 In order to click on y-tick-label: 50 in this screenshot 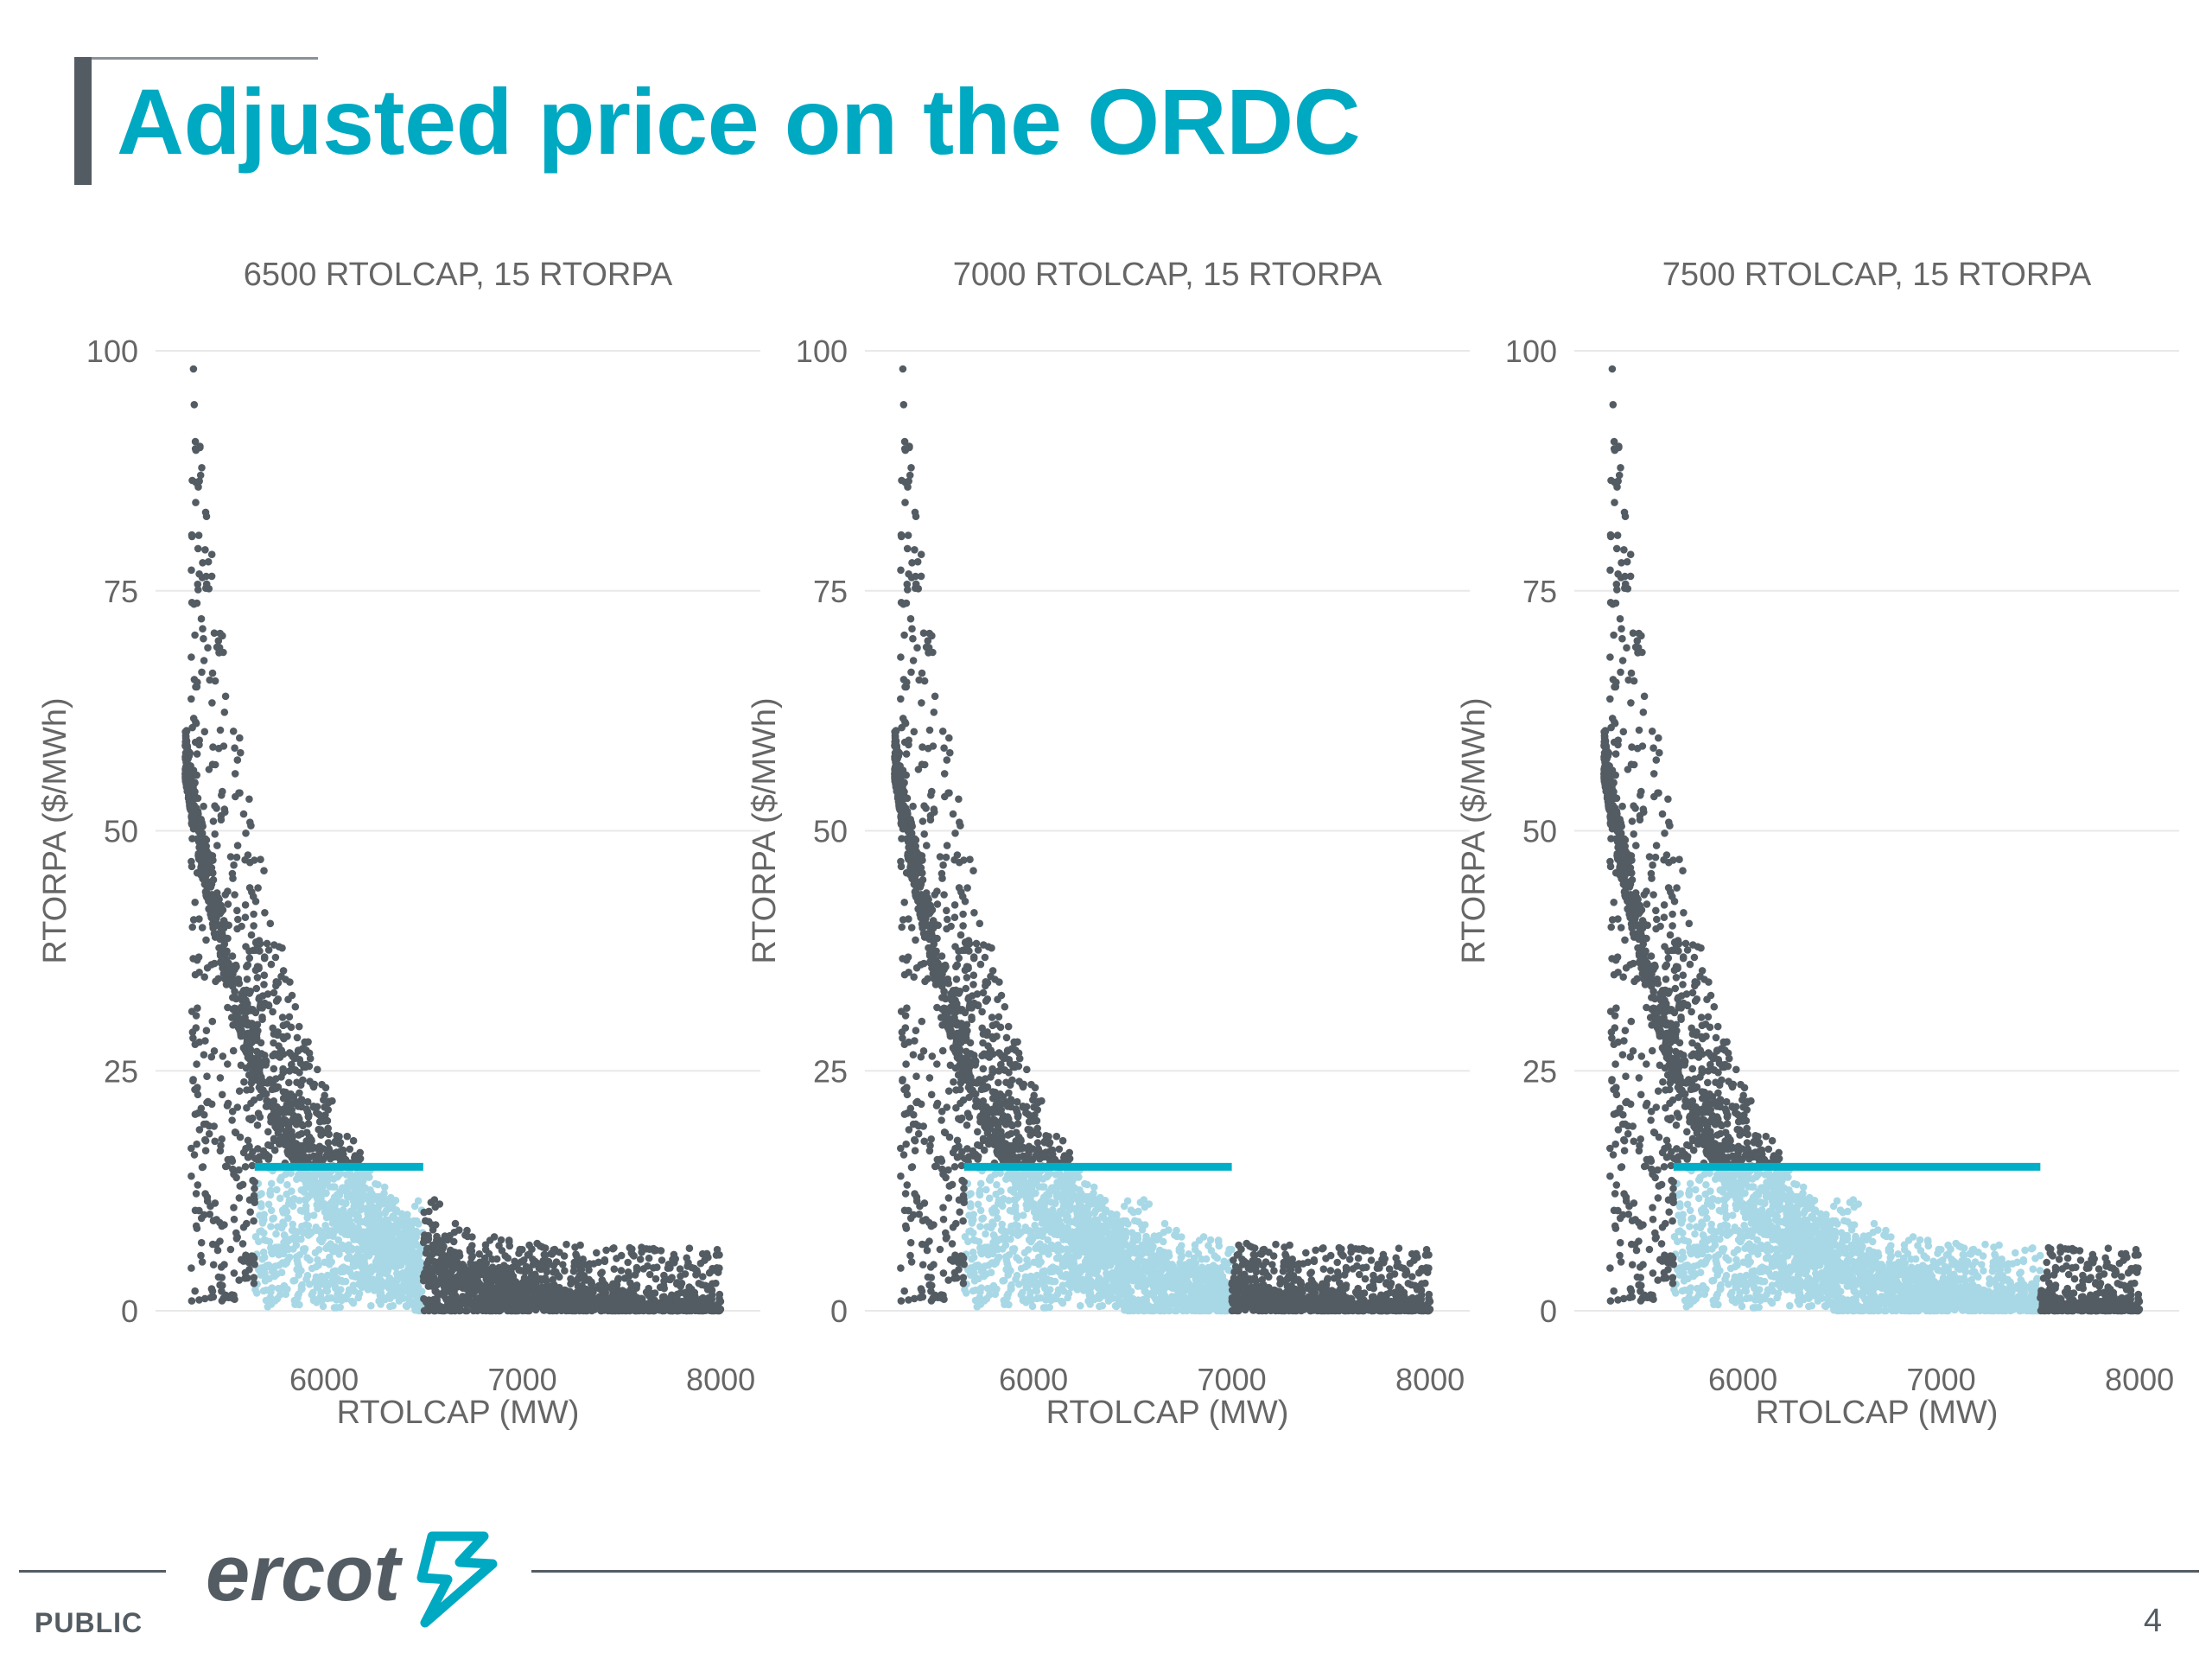, I will do `click(121, 831)`.